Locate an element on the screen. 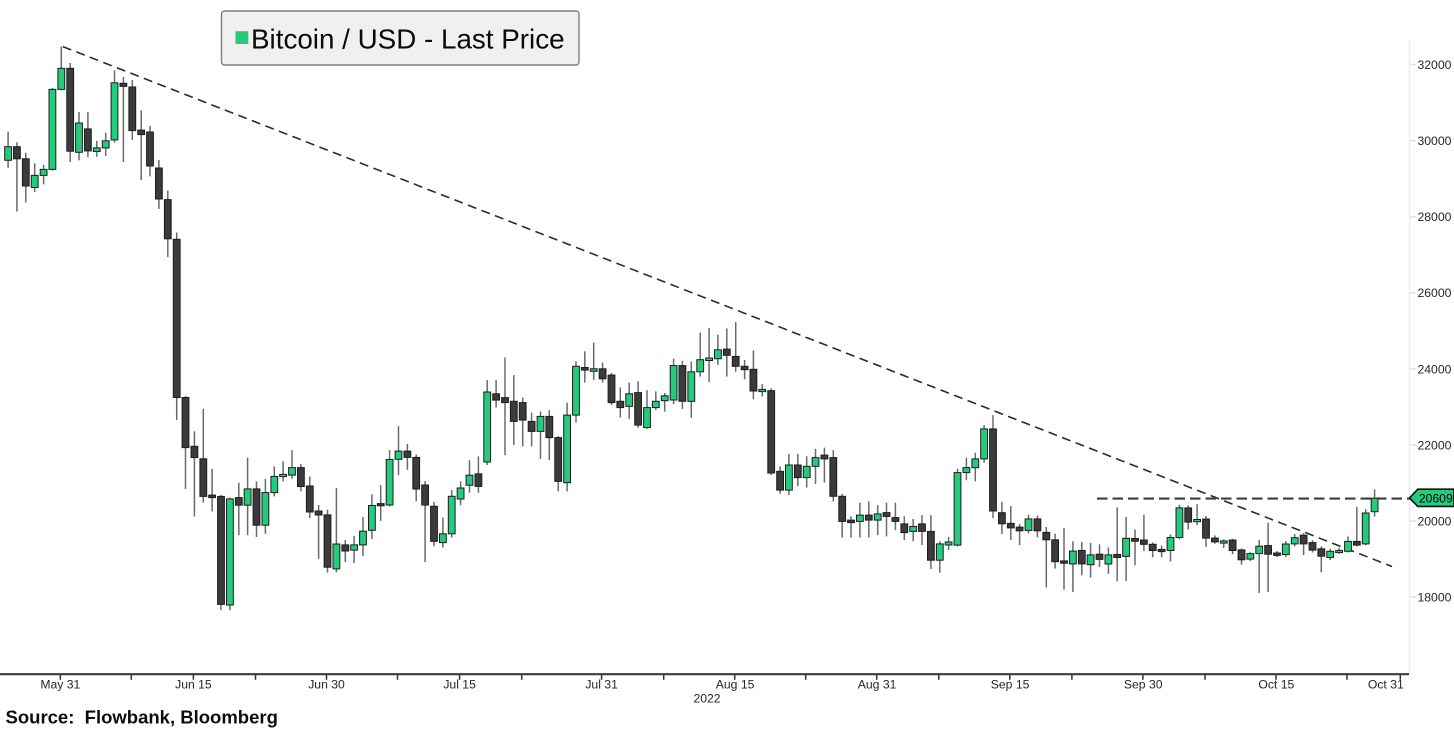  svg-text: Jun 30 is located at coordinates (326, 685).